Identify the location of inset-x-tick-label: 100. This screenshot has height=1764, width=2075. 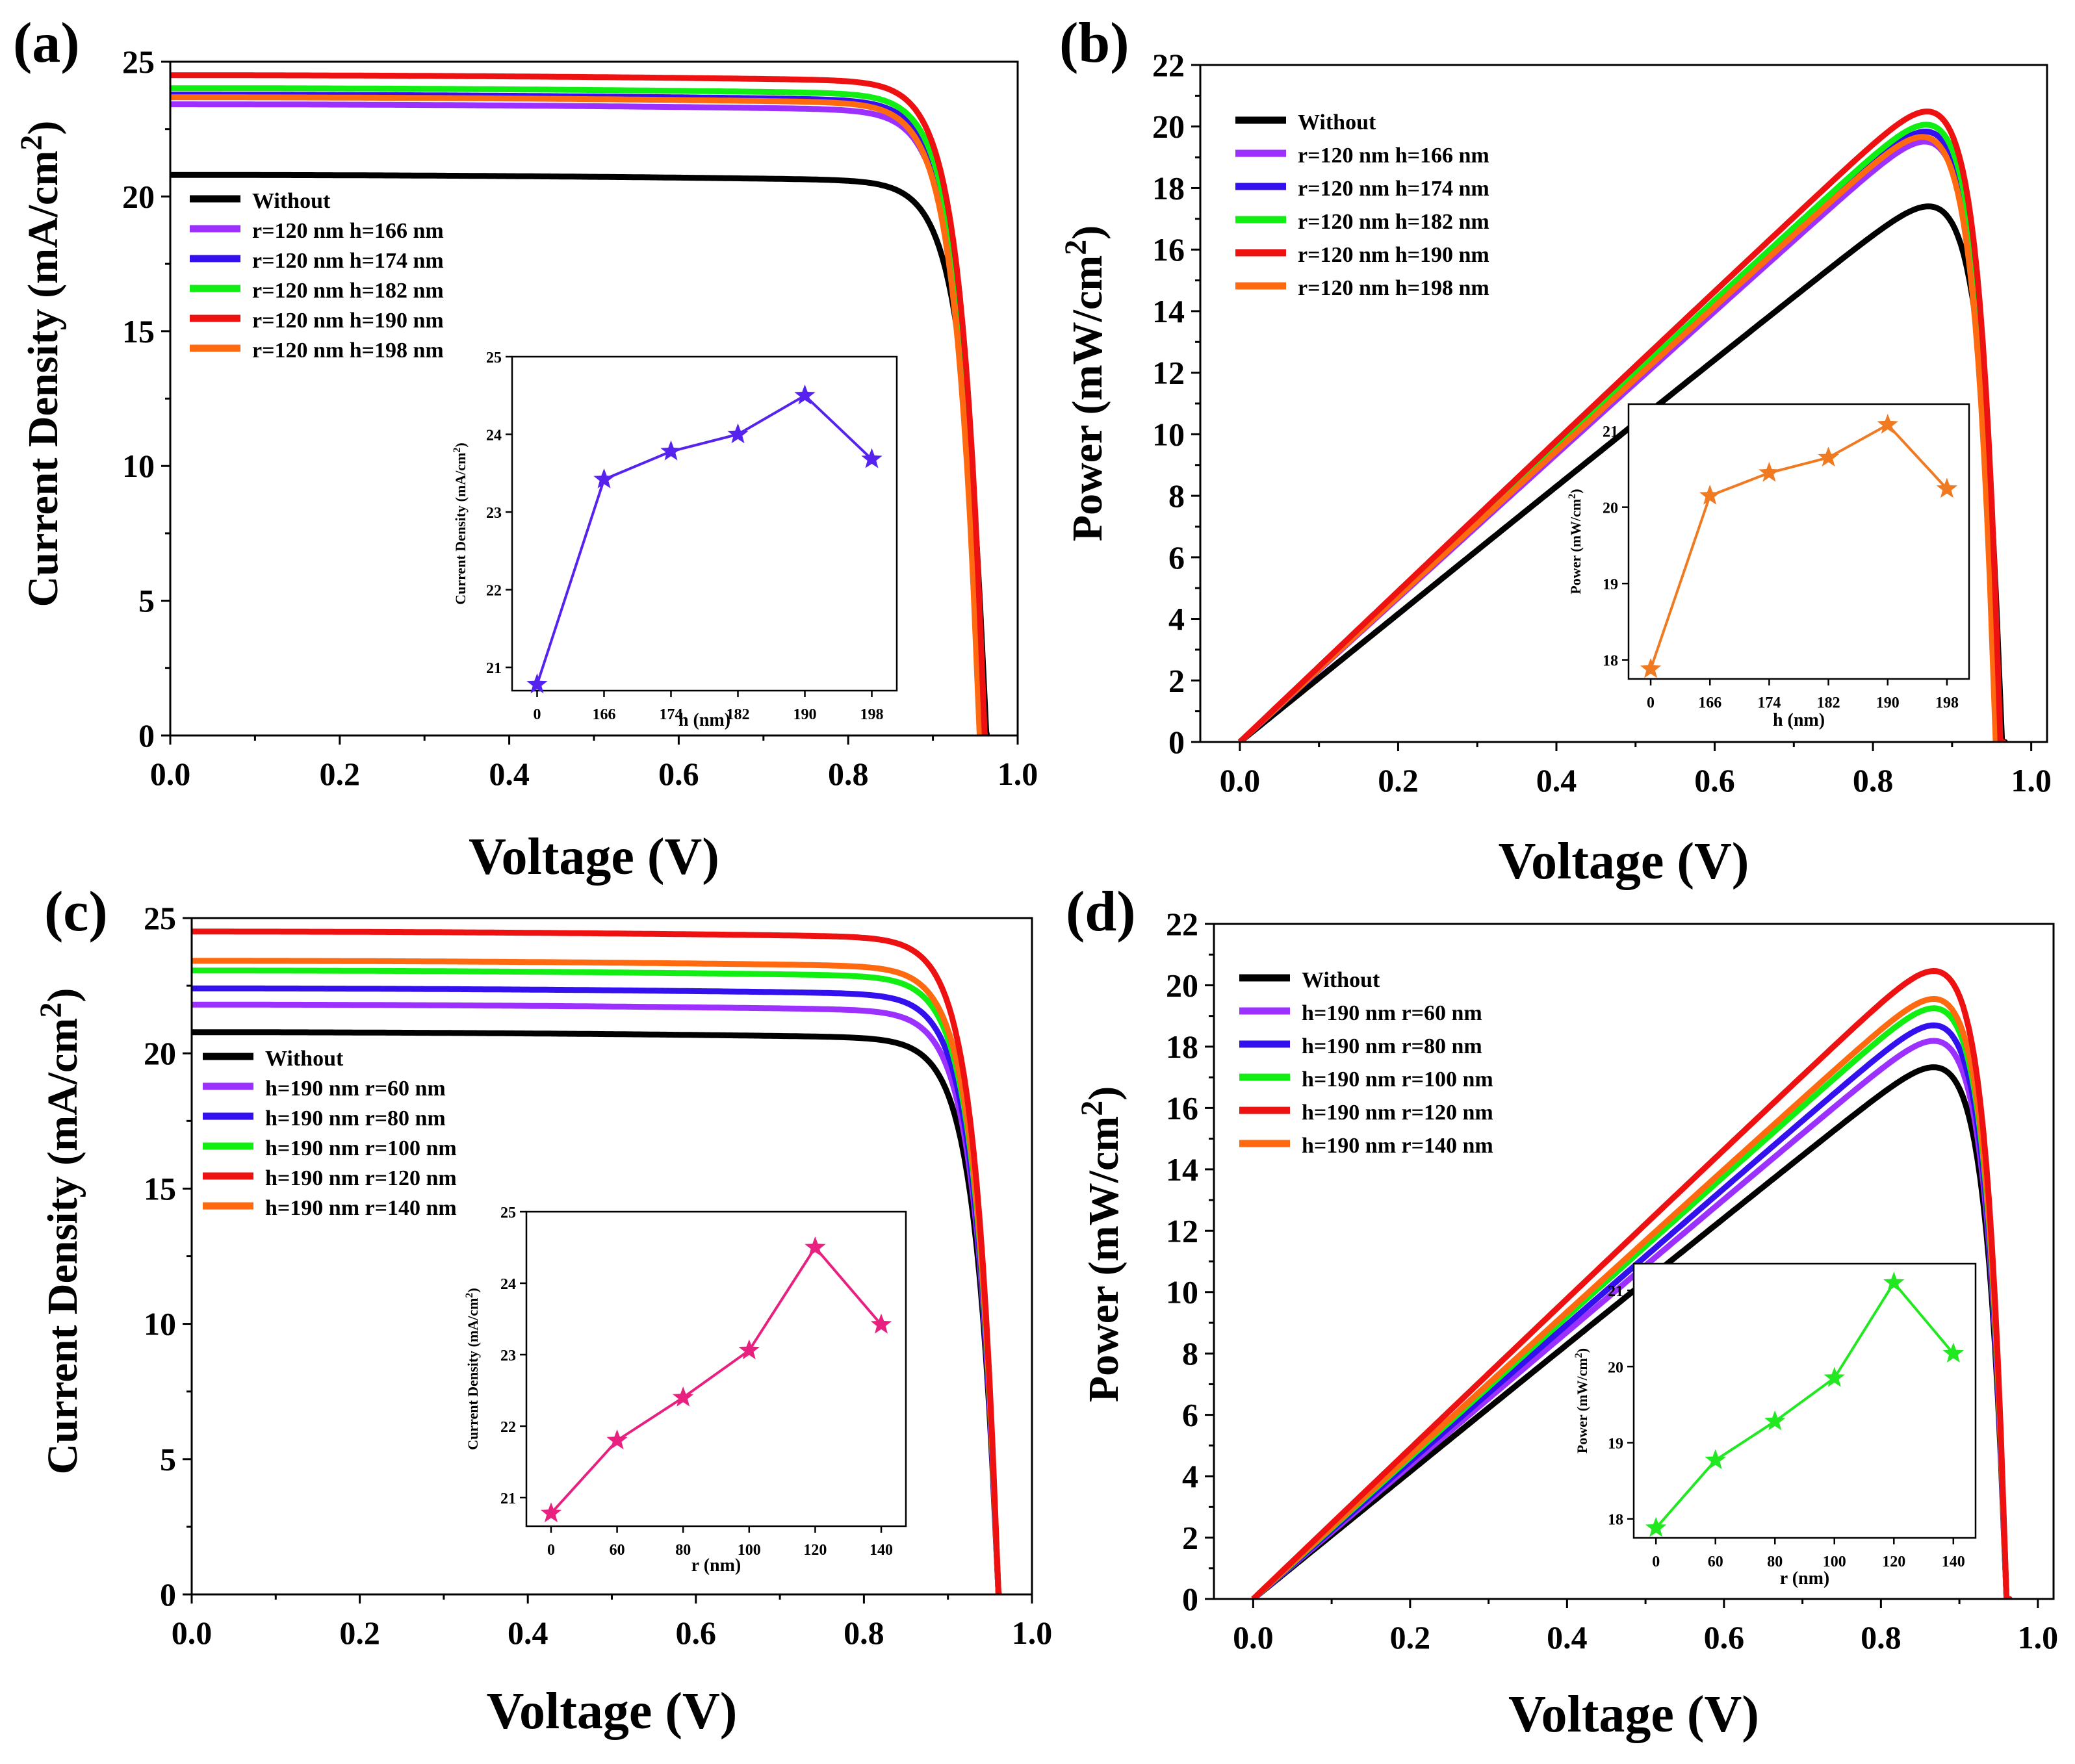
(1834, 1561).